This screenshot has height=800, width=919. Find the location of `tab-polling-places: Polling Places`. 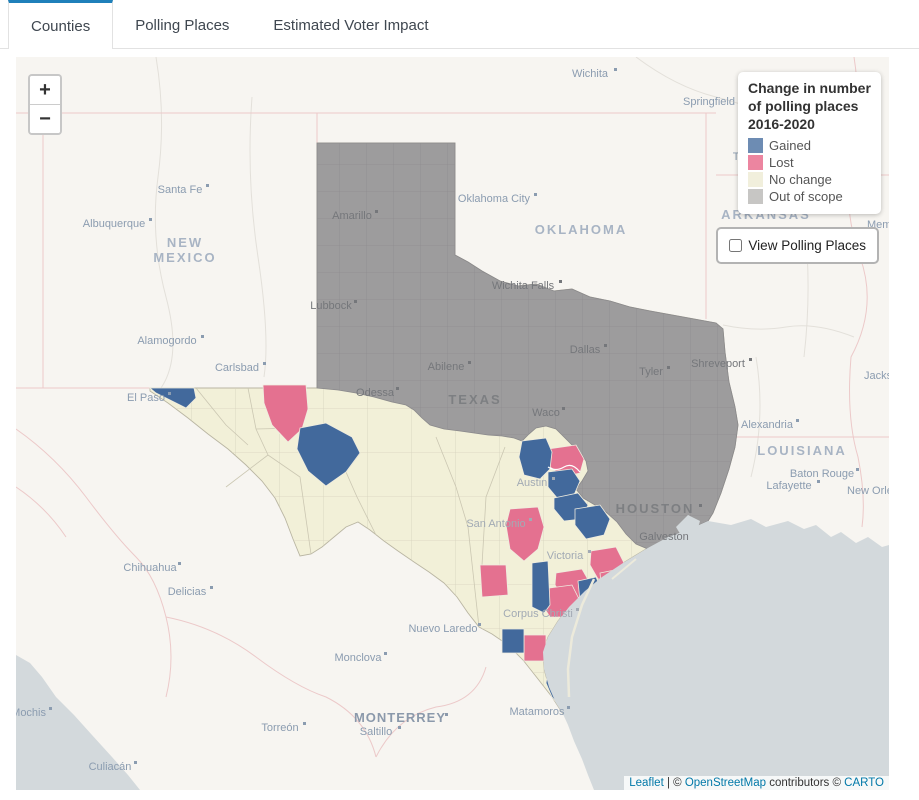

tab-polling-places: Polling Places is located at coordinates (182, 24).